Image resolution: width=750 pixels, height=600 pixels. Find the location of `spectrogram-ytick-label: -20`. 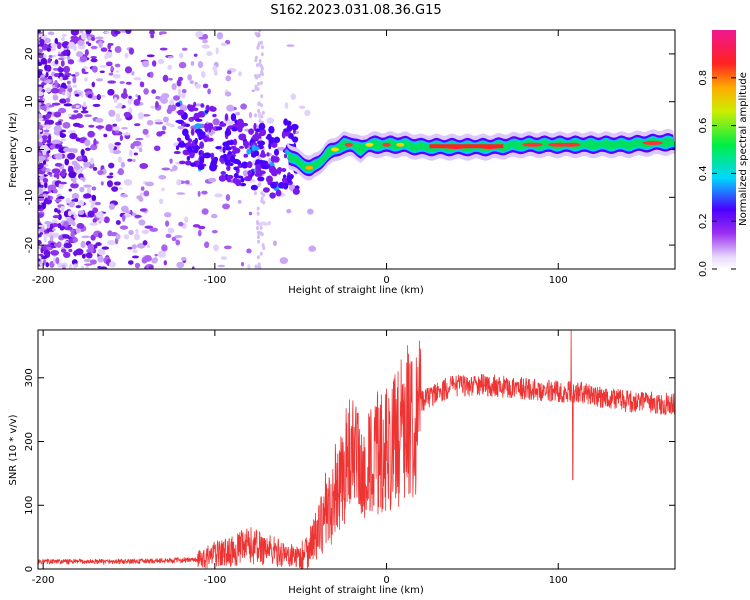

spectrogram-ytick-label: -20 is located at coordinates (29, 245).